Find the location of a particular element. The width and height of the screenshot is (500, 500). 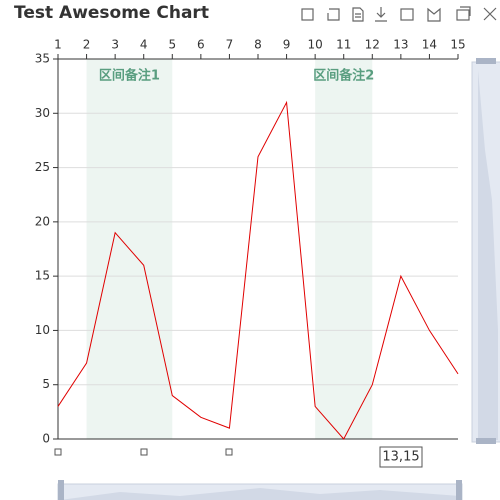

mark-area-label: 区间备注1 is located at coordinates (129, 76).